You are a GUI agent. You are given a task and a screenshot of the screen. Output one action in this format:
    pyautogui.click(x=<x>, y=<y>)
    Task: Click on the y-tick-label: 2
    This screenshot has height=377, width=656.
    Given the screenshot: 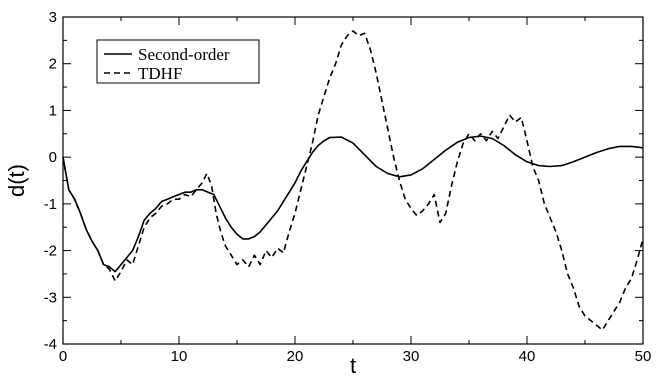 What is the action you would take?
    pyautogui.click(x=53, y=64)
    